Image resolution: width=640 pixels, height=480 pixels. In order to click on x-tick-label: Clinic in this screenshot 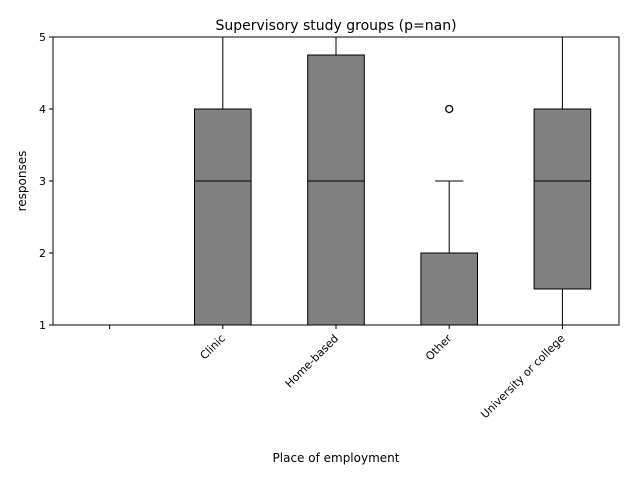, I will do `click(213, 347)`.